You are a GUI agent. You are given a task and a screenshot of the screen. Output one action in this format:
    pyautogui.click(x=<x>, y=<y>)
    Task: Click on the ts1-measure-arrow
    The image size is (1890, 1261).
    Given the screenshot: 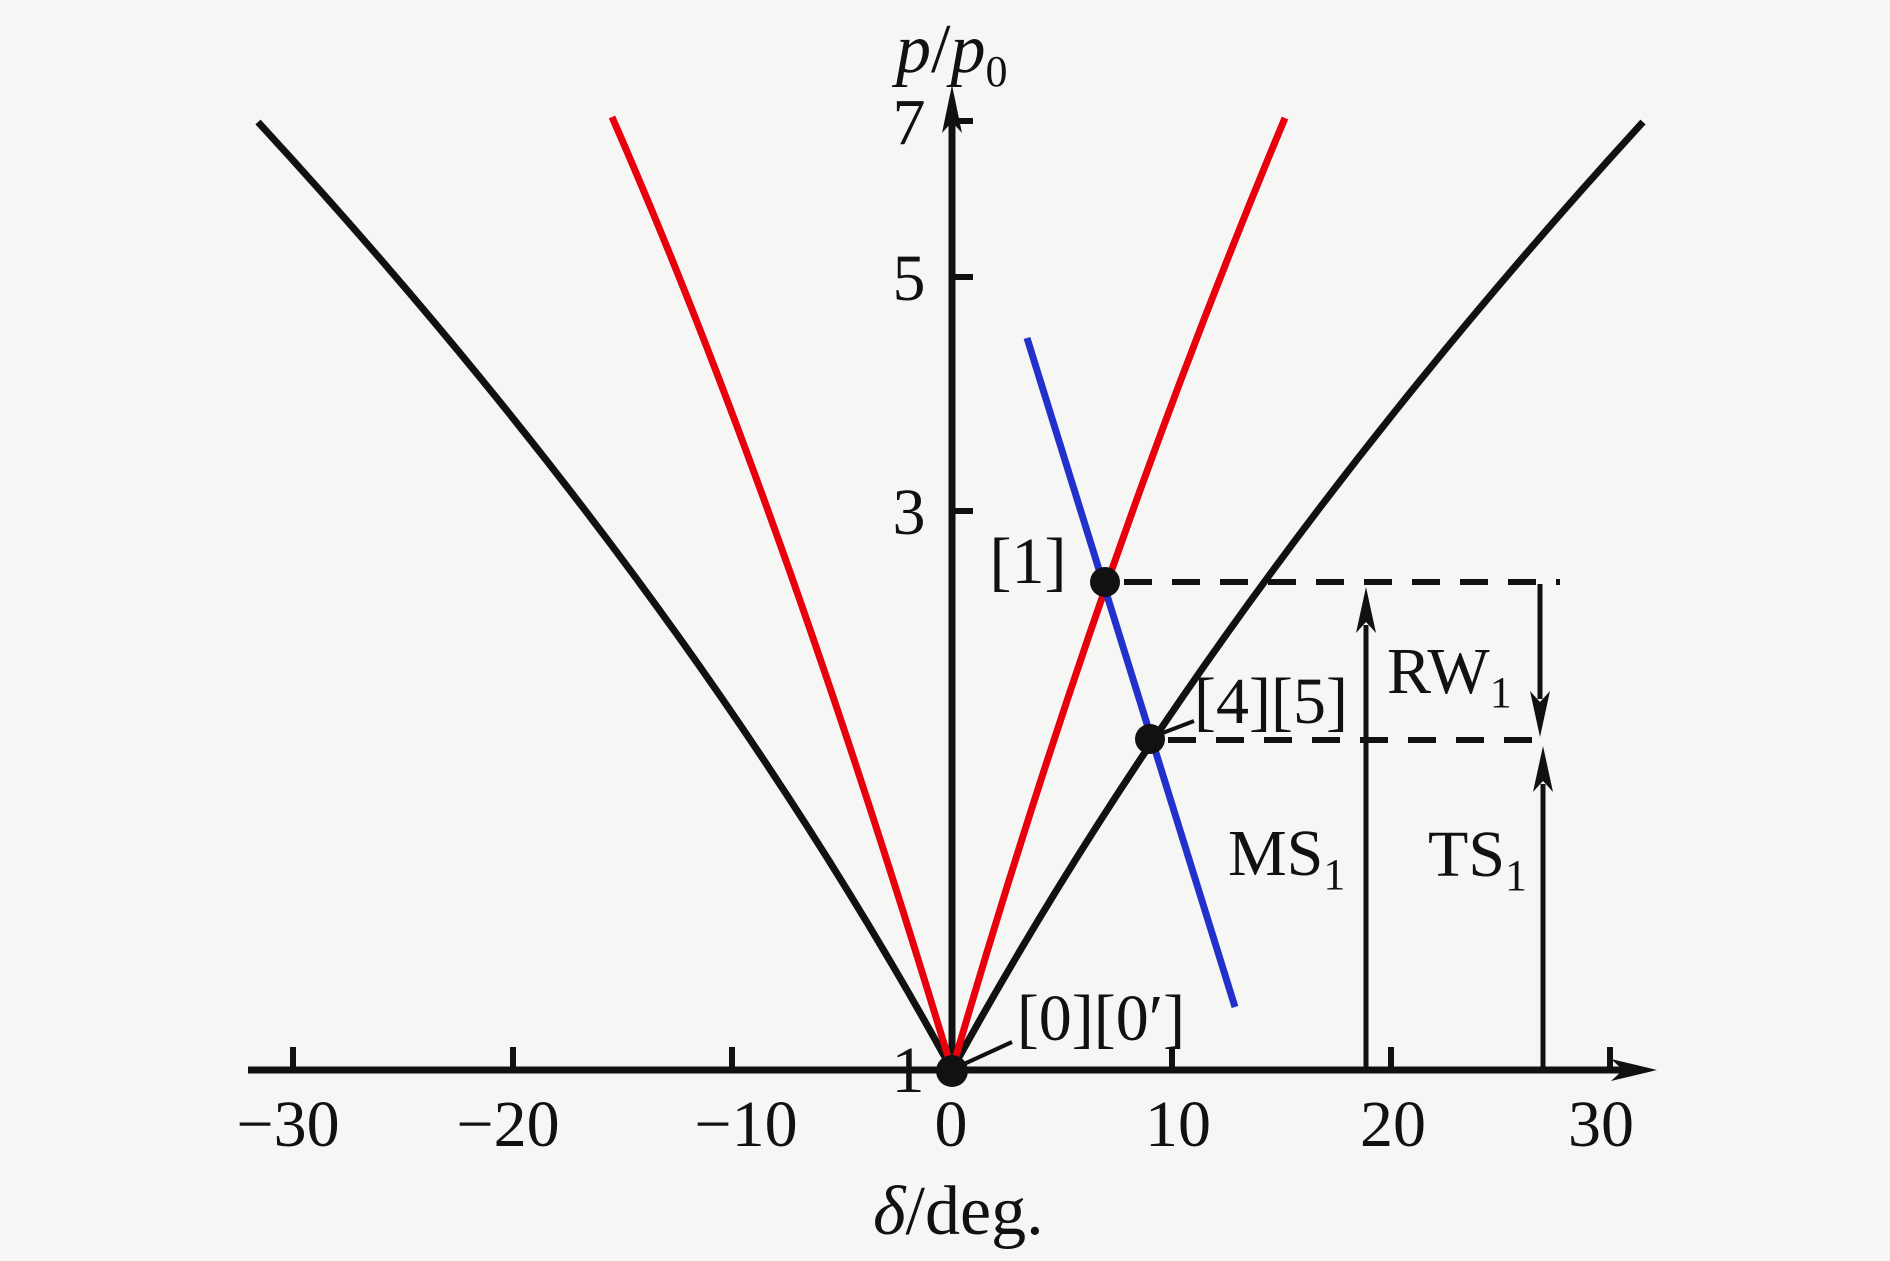 What is the action you would take?
    pyautogui.click(x=1543, y=907)
    